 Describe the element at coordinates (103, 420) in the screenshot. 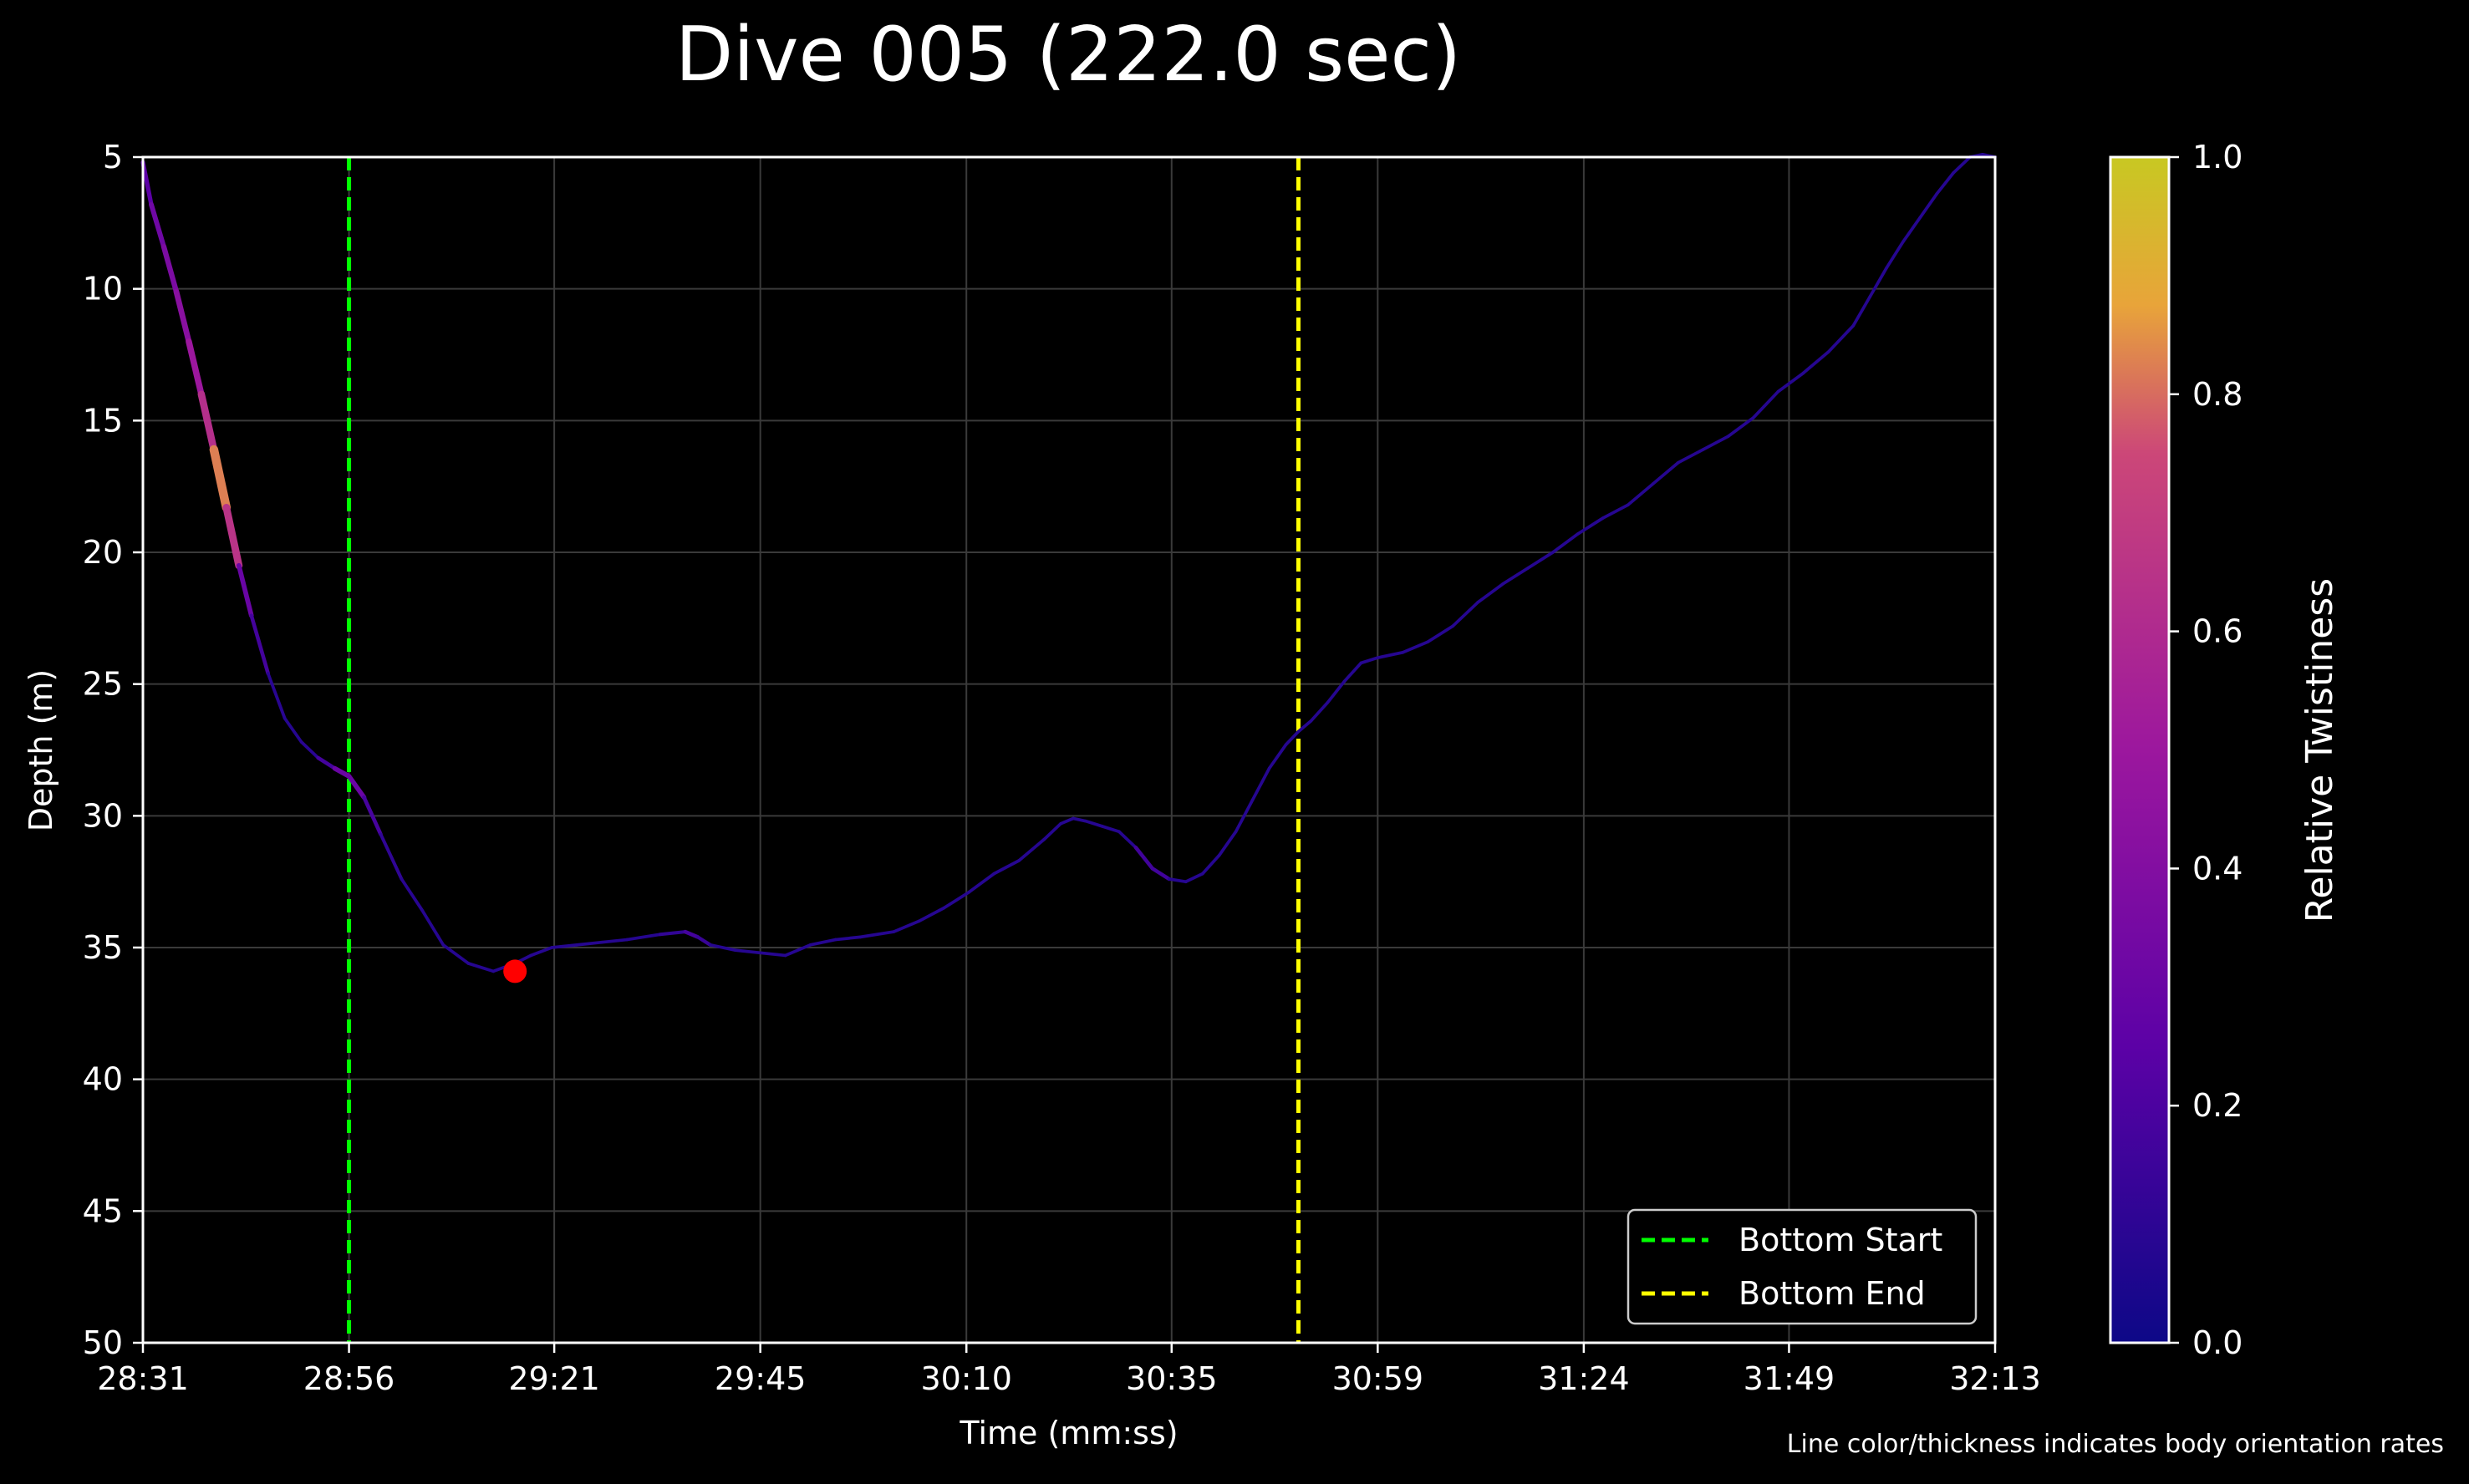

I see `y-tick-label: 15` at that location.